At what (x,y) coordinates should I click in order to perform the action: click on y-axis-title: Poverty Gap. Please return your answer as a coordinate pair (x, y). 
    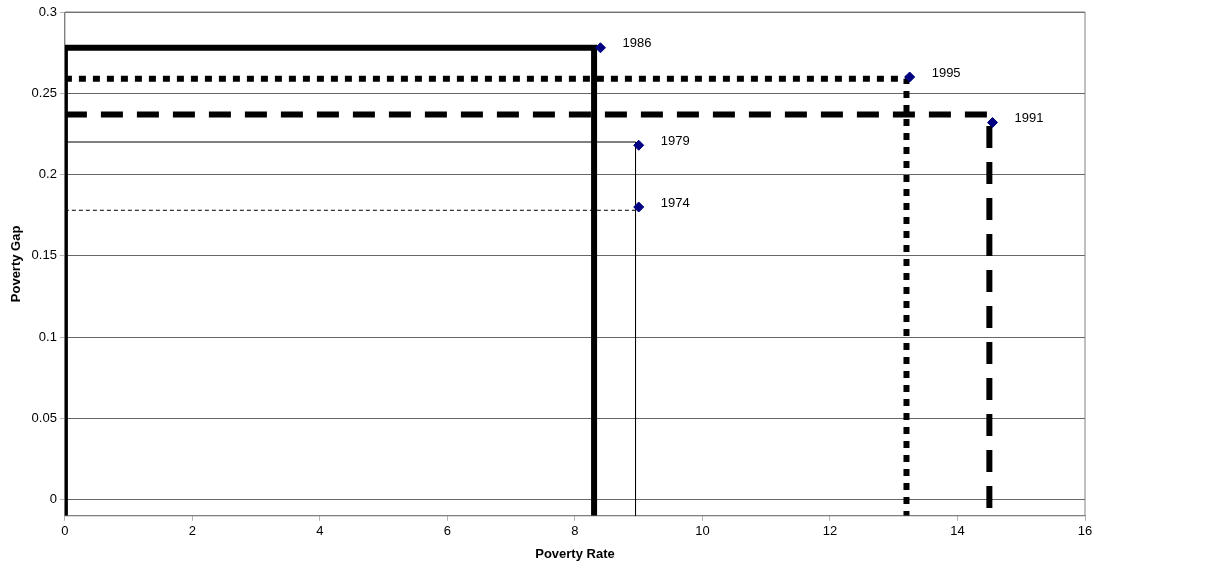
    Looking at the image, I should click on (16, 264).